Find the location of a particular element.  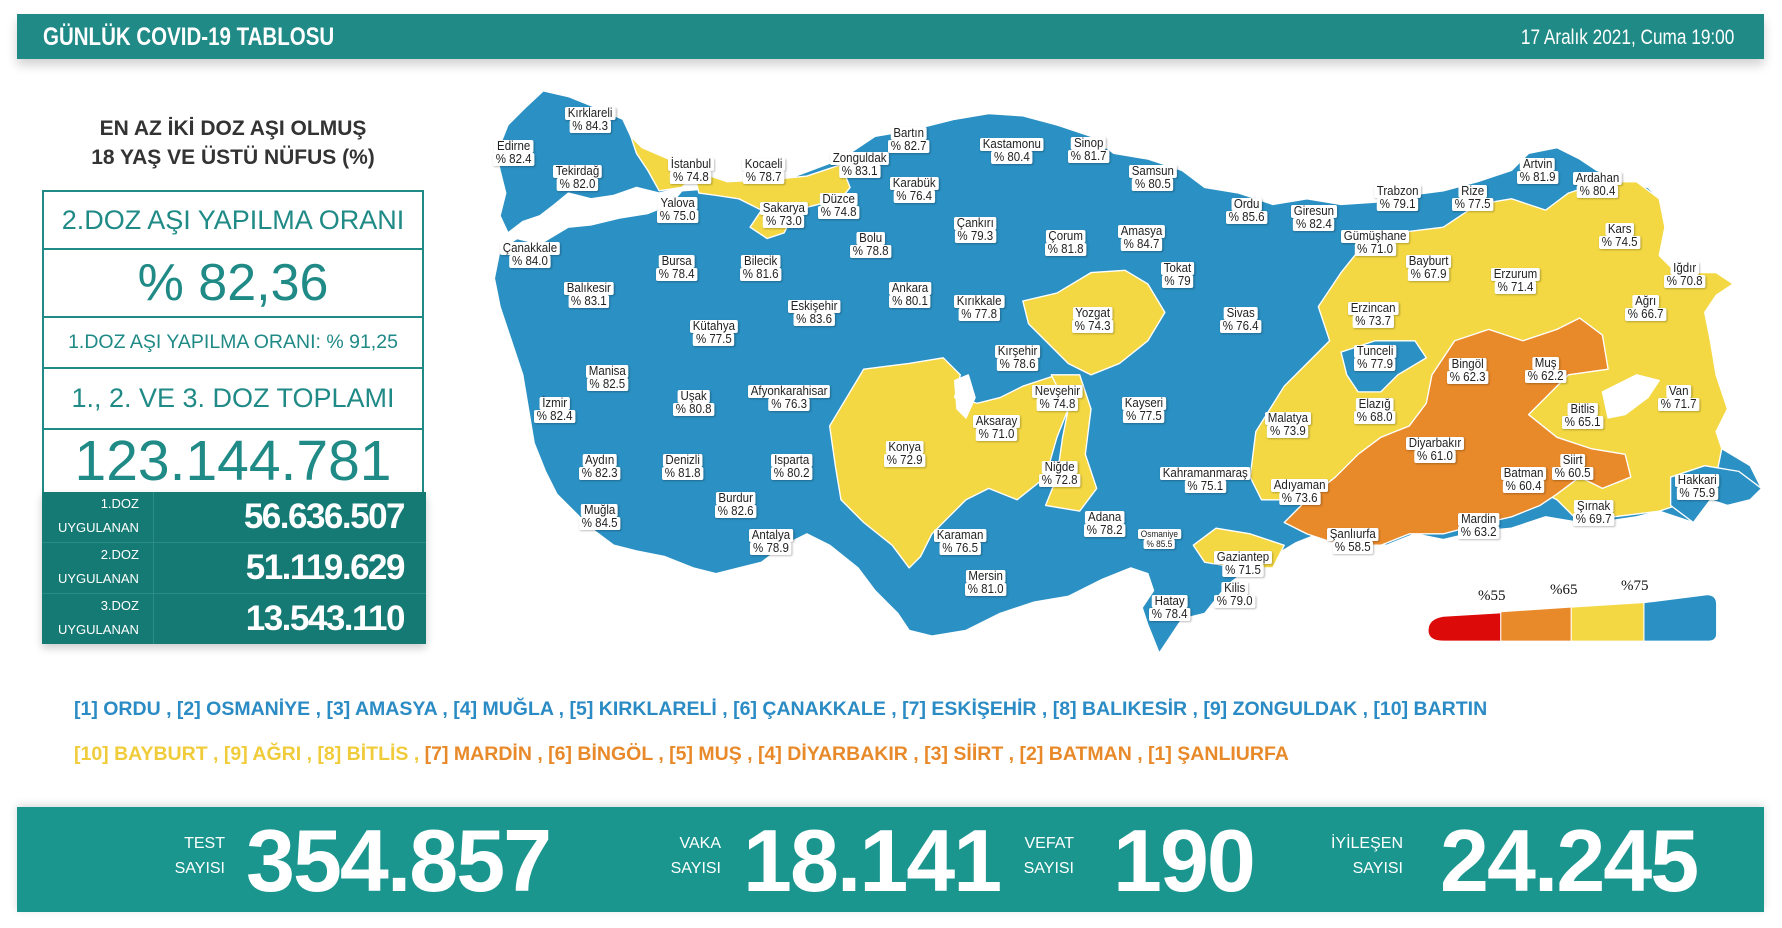

province-rate: % 79.3 is located at coordinates (975, 236).